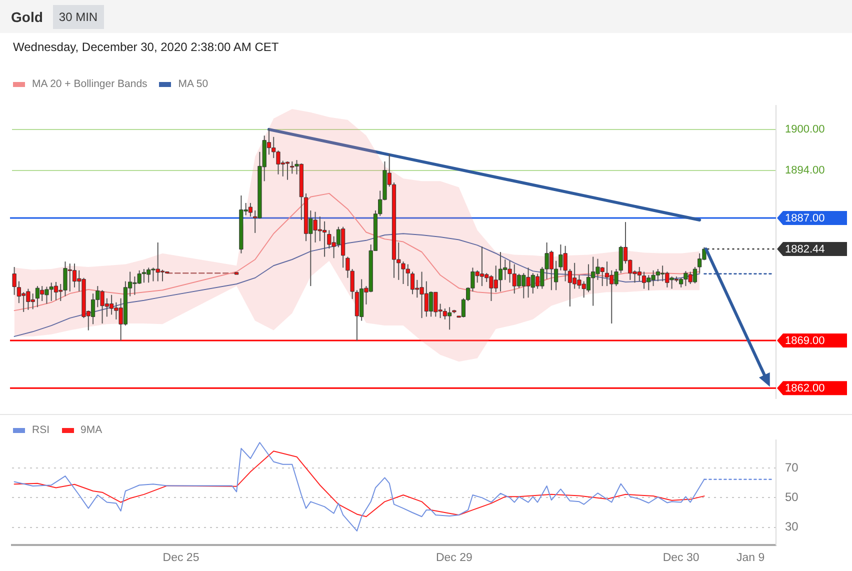 Image resolution: width=852 pixels, height=571 pixels. Describe the element at coordinates (792, 527) in the screenshot. I see `y-tick-label: 30` at that location.